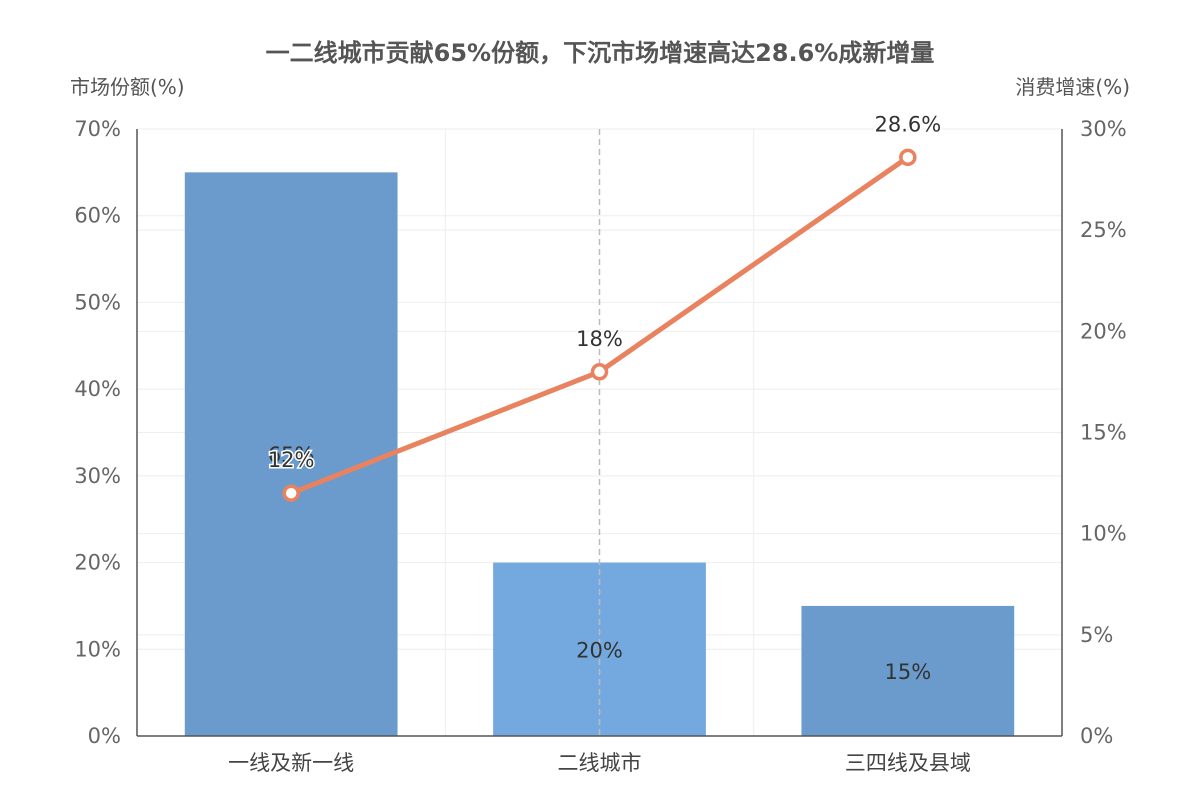 Image resolution: width=1200 pixels, height=804 pixels. What do you see at coordinates (97, 302) in the screenshot?
I see `left-tick-label: 50%` at bounding box center [97, 302].